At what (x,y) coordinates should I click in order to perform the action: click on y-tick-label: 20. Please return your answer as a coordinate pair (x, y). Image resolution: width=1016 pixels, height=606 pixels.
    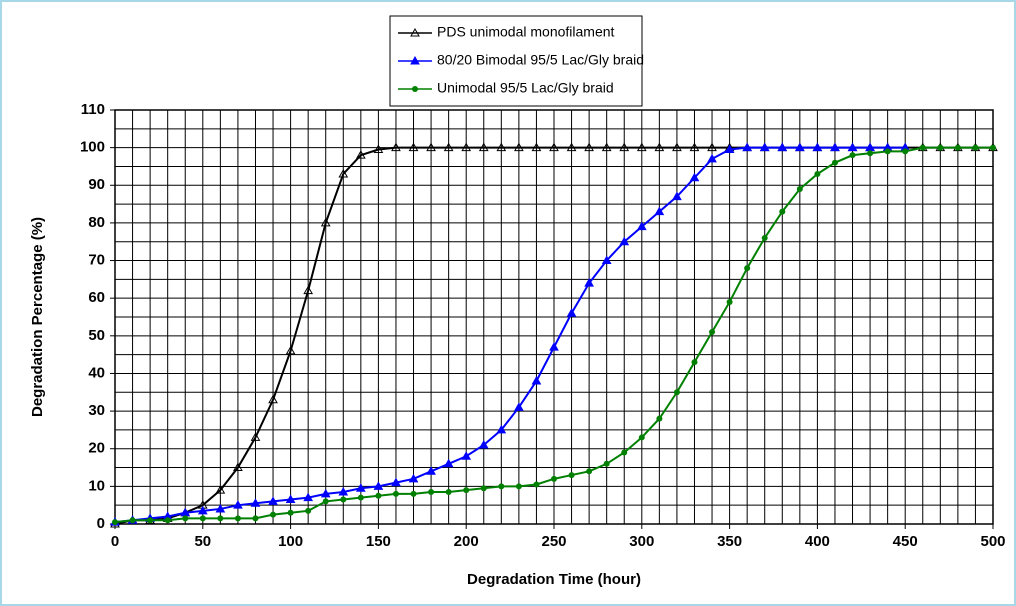
    Looking at the image, I should click on (96, 448).